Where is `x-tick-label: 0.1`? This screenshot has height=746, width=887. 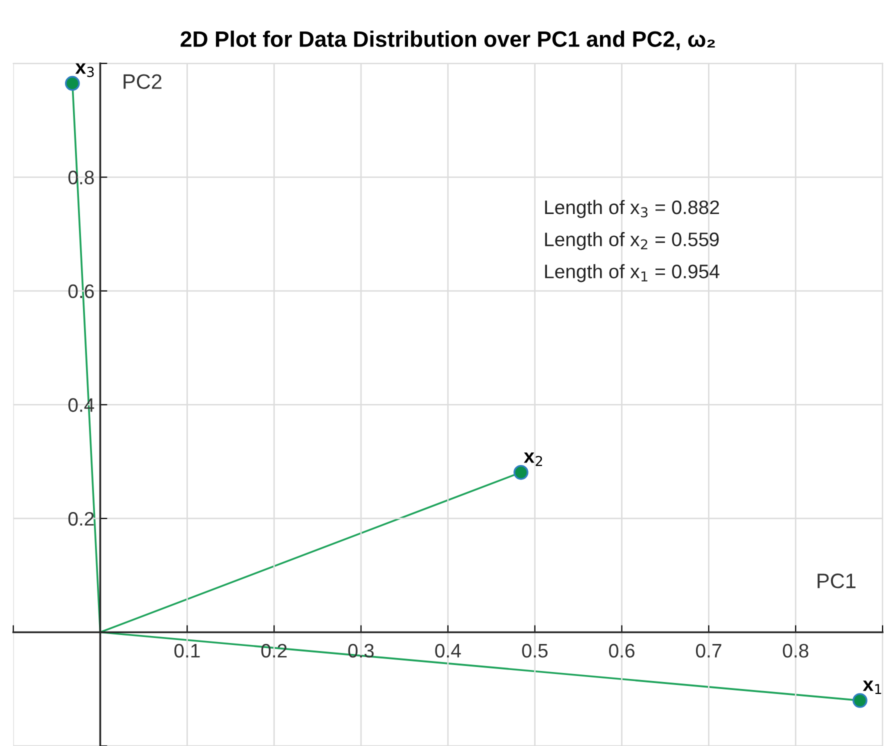 x-tick-label: 0.1 is located at coordinates (187, 651).